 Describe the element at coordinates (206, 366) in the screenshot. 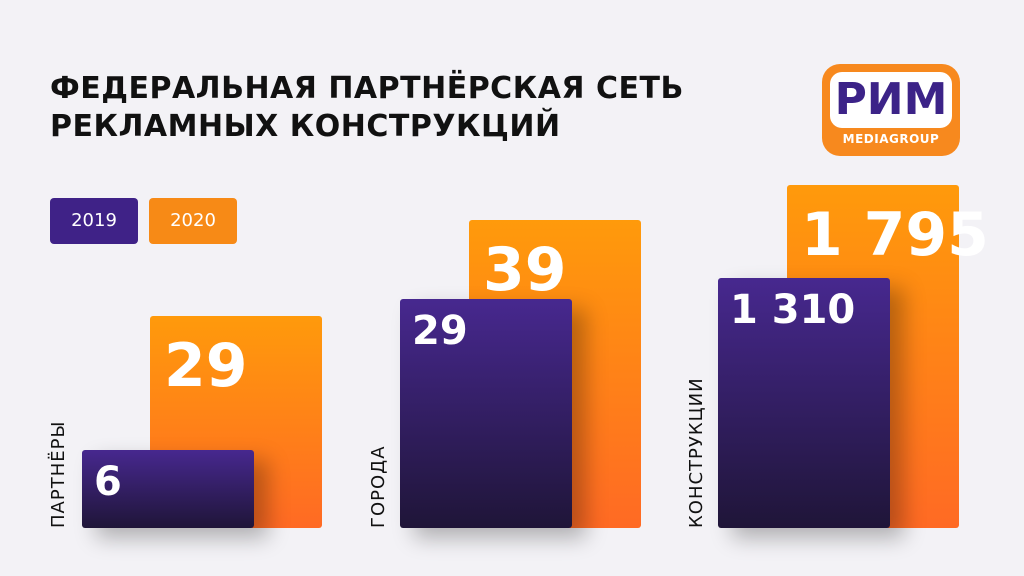

I see `data-label-2020-1: 29` at that location.